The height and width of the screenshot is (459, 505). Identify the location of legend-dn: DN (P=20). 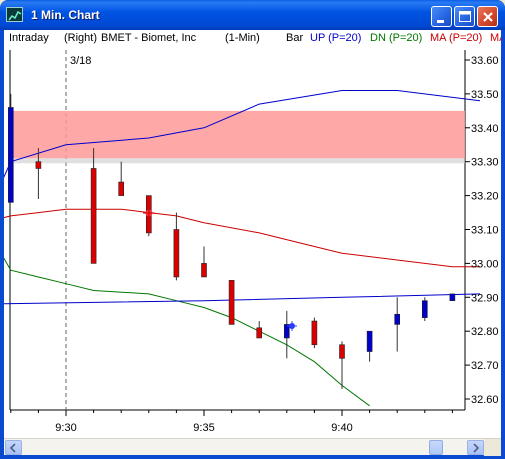
(396, 38).